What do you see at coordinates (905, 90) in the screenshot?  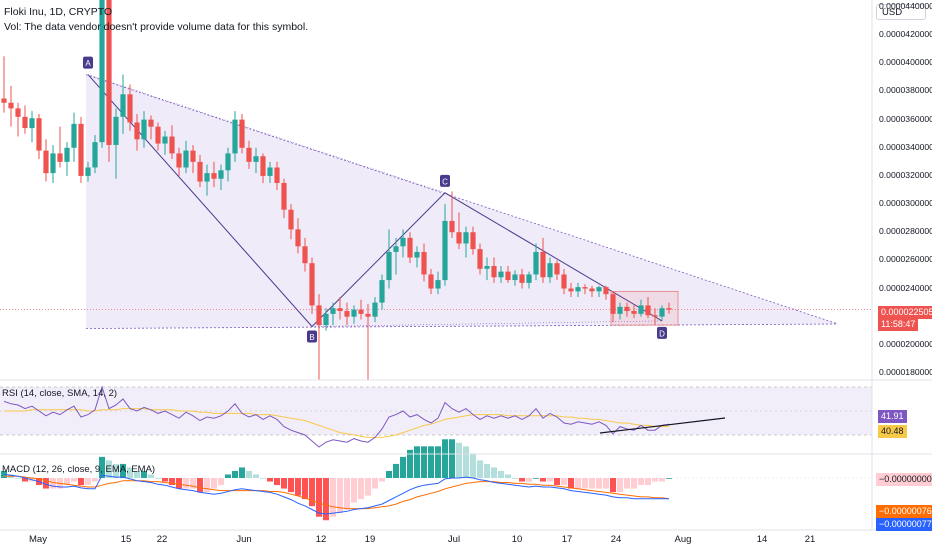 I see `price-tick-label: 0.0000380000` at bounding box center [905, 90].